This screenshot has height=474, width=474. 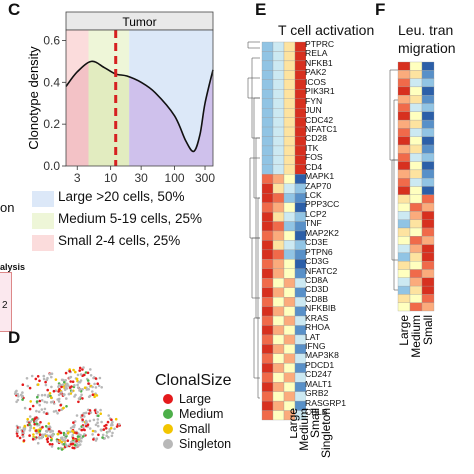 What do you see at coordinates (427, 48) in the screenshot?
I see `heatmap-f-title-line2: migration` at bounding box center [427, 48].